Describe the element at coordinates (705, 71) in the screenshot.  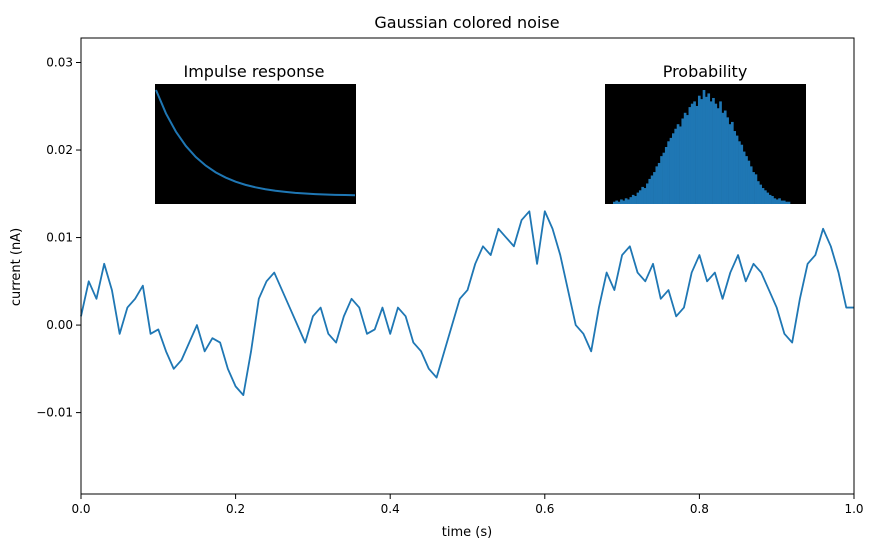
I see `probability-title: Probability` at that location.